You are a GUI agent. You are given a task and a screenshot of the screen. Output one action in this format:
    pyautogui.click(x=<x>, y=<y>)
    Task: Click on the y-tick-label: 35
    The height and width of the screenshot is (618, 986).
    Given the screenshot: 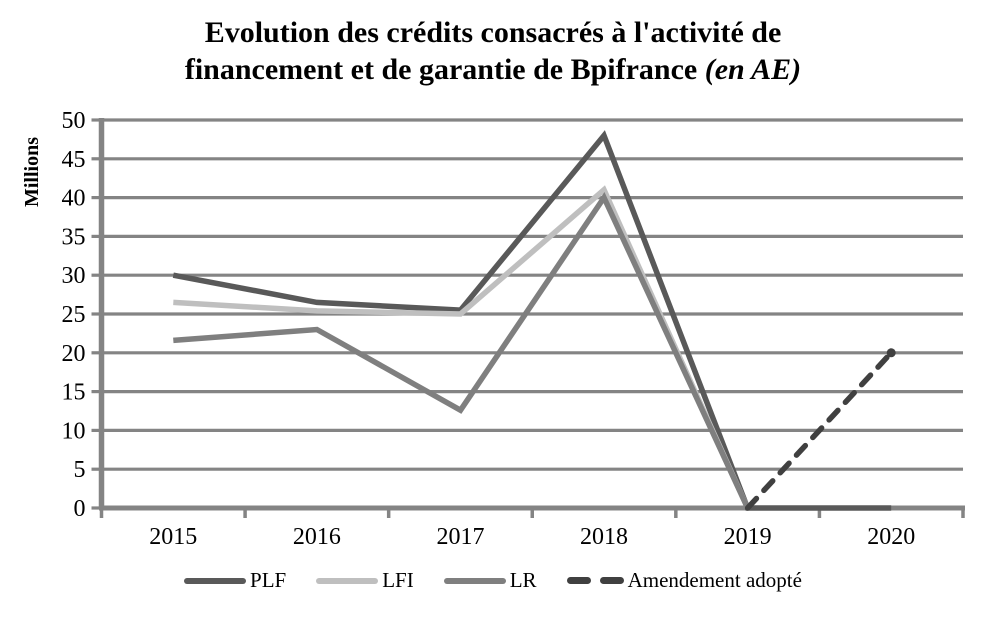 What is the action you would take?
    pyautogui.click(x=74, y=237)
    